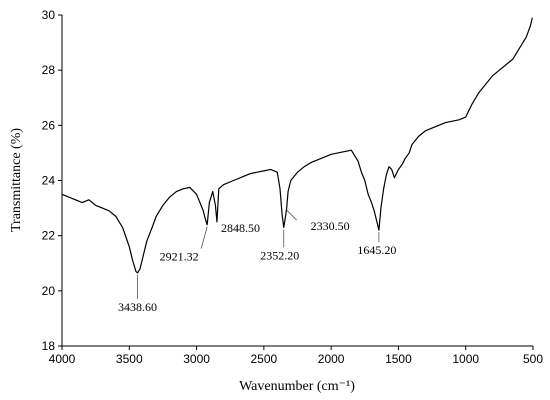 The height and width of the screenshot is (400, 550). I want to click on x-axis-title: Wavenumber (cm⁻¹), so click(297, 386).